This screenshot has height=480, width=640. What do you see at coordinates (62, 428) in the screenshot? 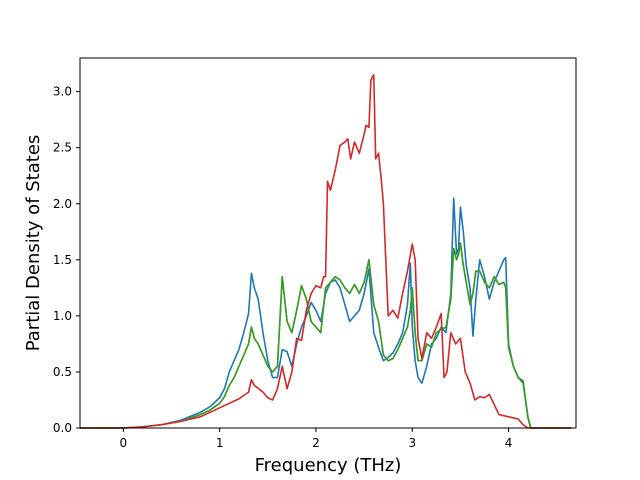
I see `y-tick-label-0: 0.0` at bounding box center [62, 428].